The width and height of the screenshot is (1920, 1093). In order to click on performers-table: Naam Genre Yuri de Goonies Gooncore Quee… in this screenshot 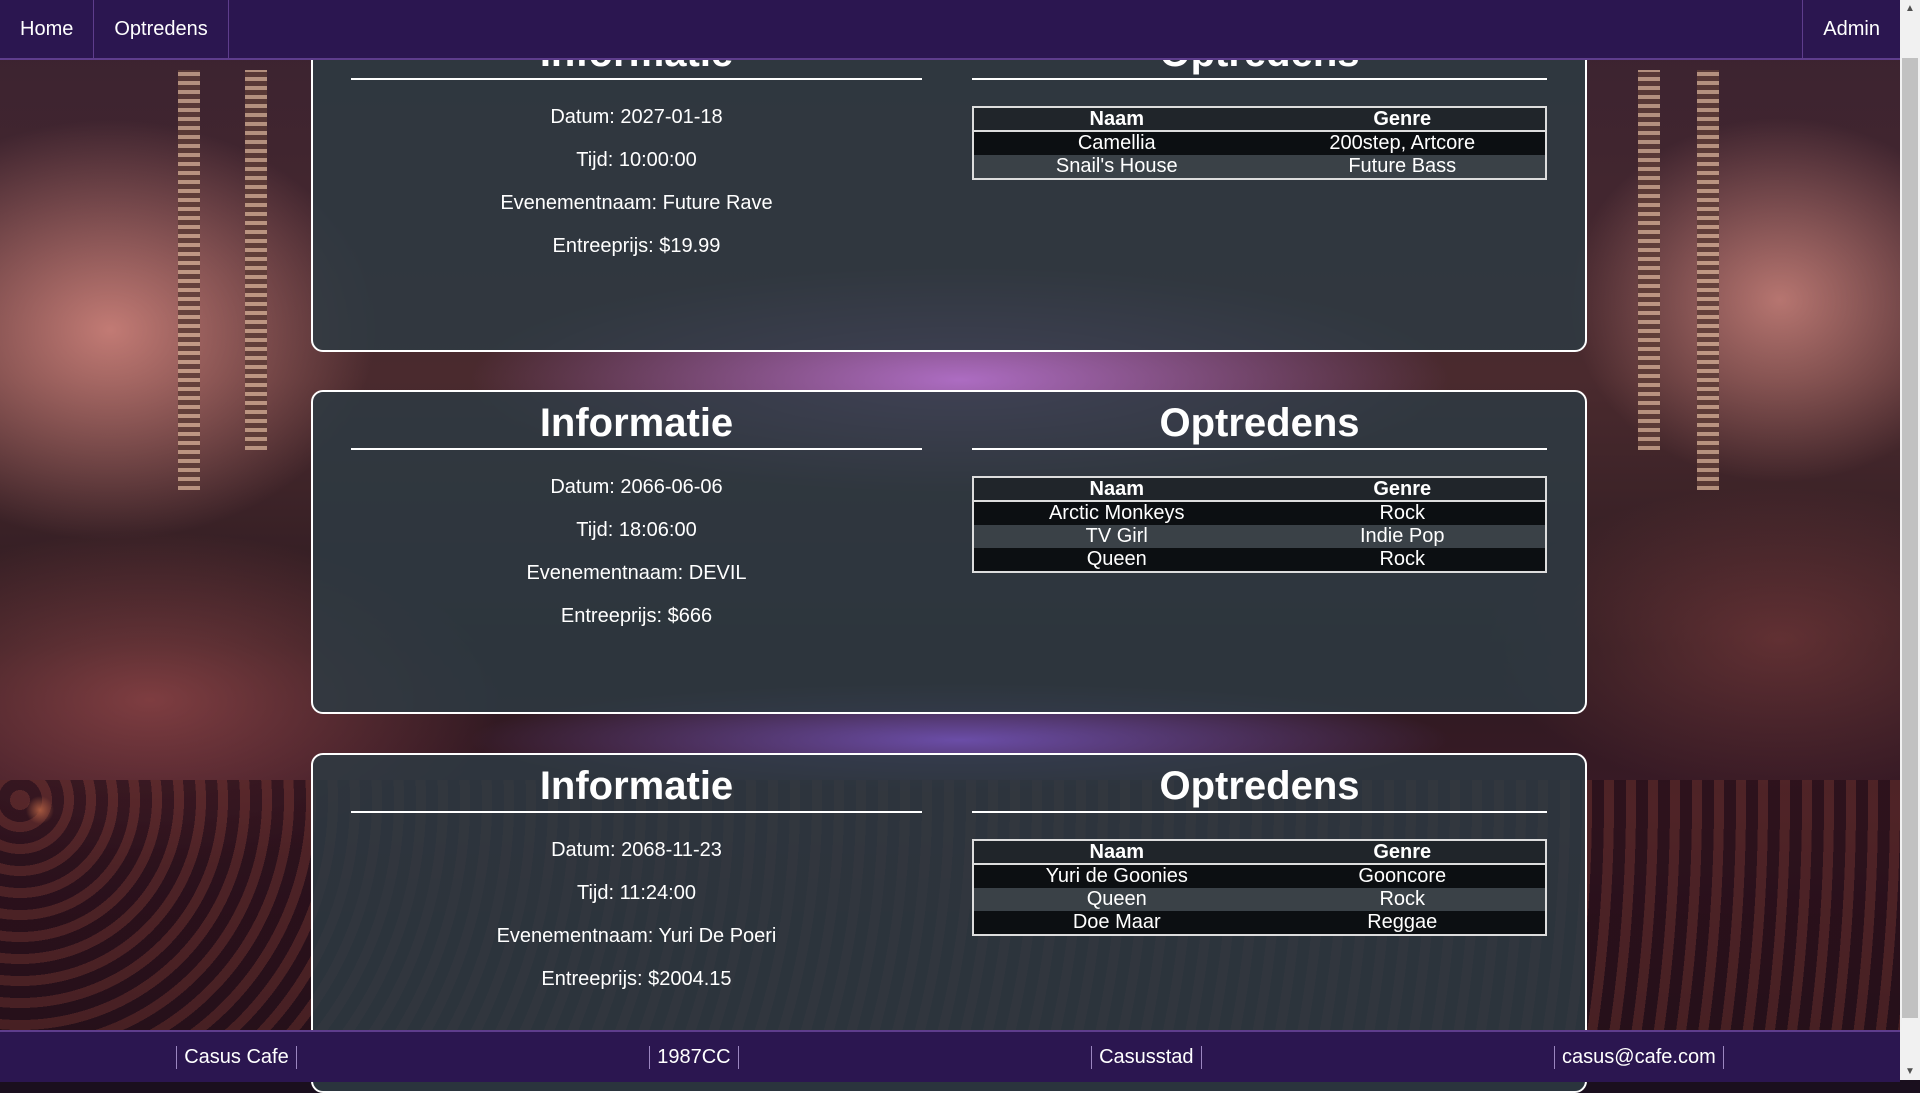, I will do `click(1259, 887)`.